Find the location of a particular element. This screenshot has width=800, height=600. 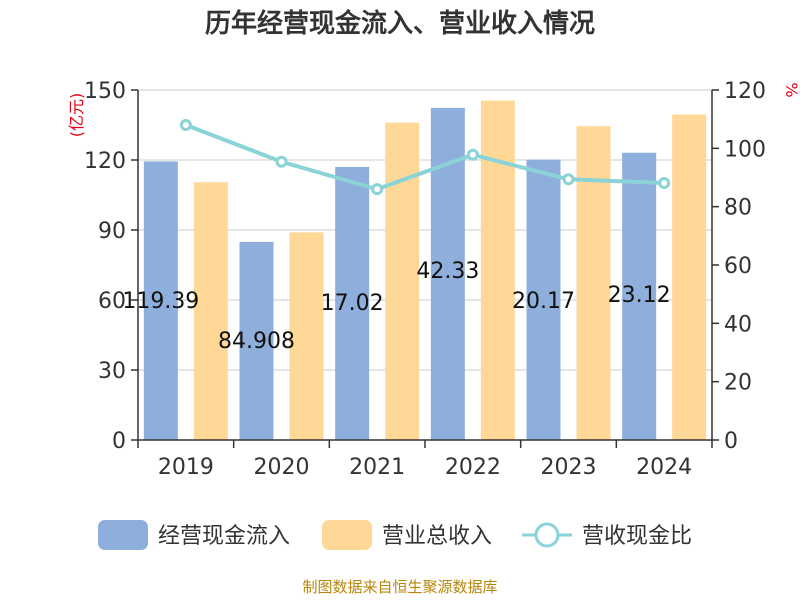

right-tick-label: 80 is located at coordinates (738, 208).